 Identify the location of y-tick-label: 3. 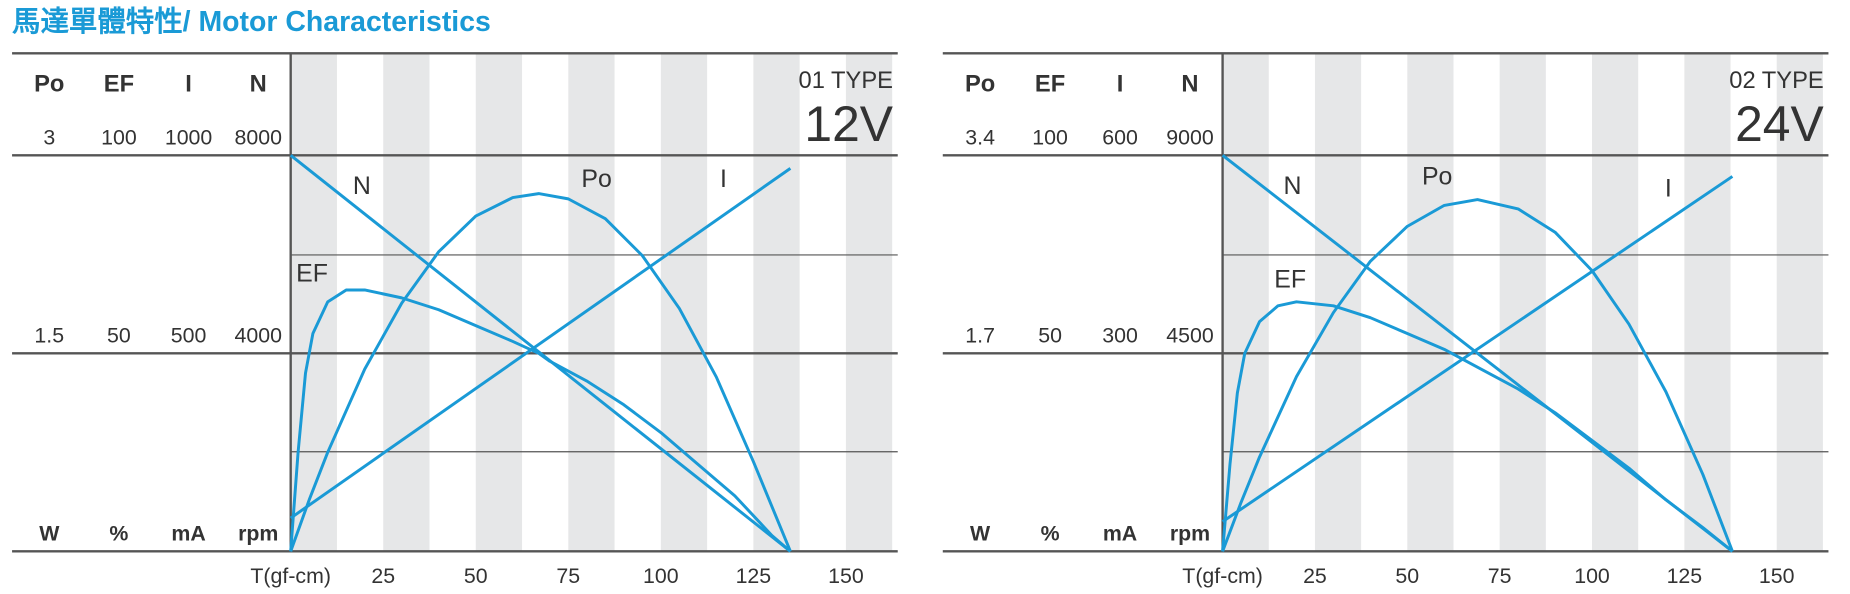
(49, 137).